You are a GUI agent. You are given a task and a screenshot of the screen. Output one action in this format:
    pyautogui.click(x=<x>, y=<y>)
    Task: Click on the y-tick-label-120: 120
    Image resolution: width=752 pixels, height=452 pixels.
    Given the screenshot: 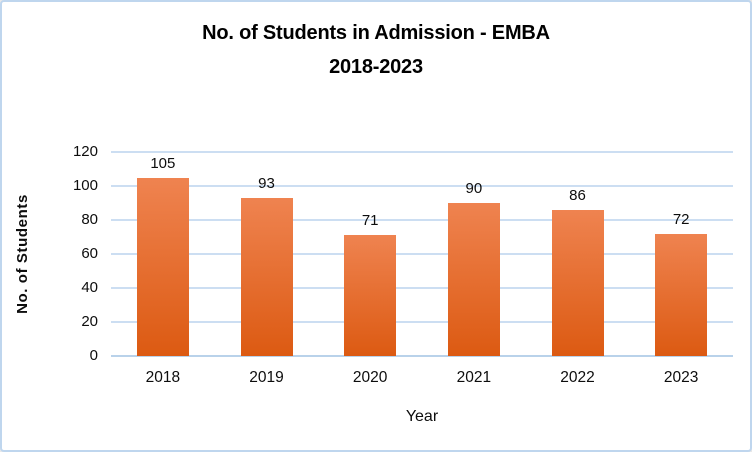 What is the action you would take?
    pyautogui.click(x=85, y=151)
    